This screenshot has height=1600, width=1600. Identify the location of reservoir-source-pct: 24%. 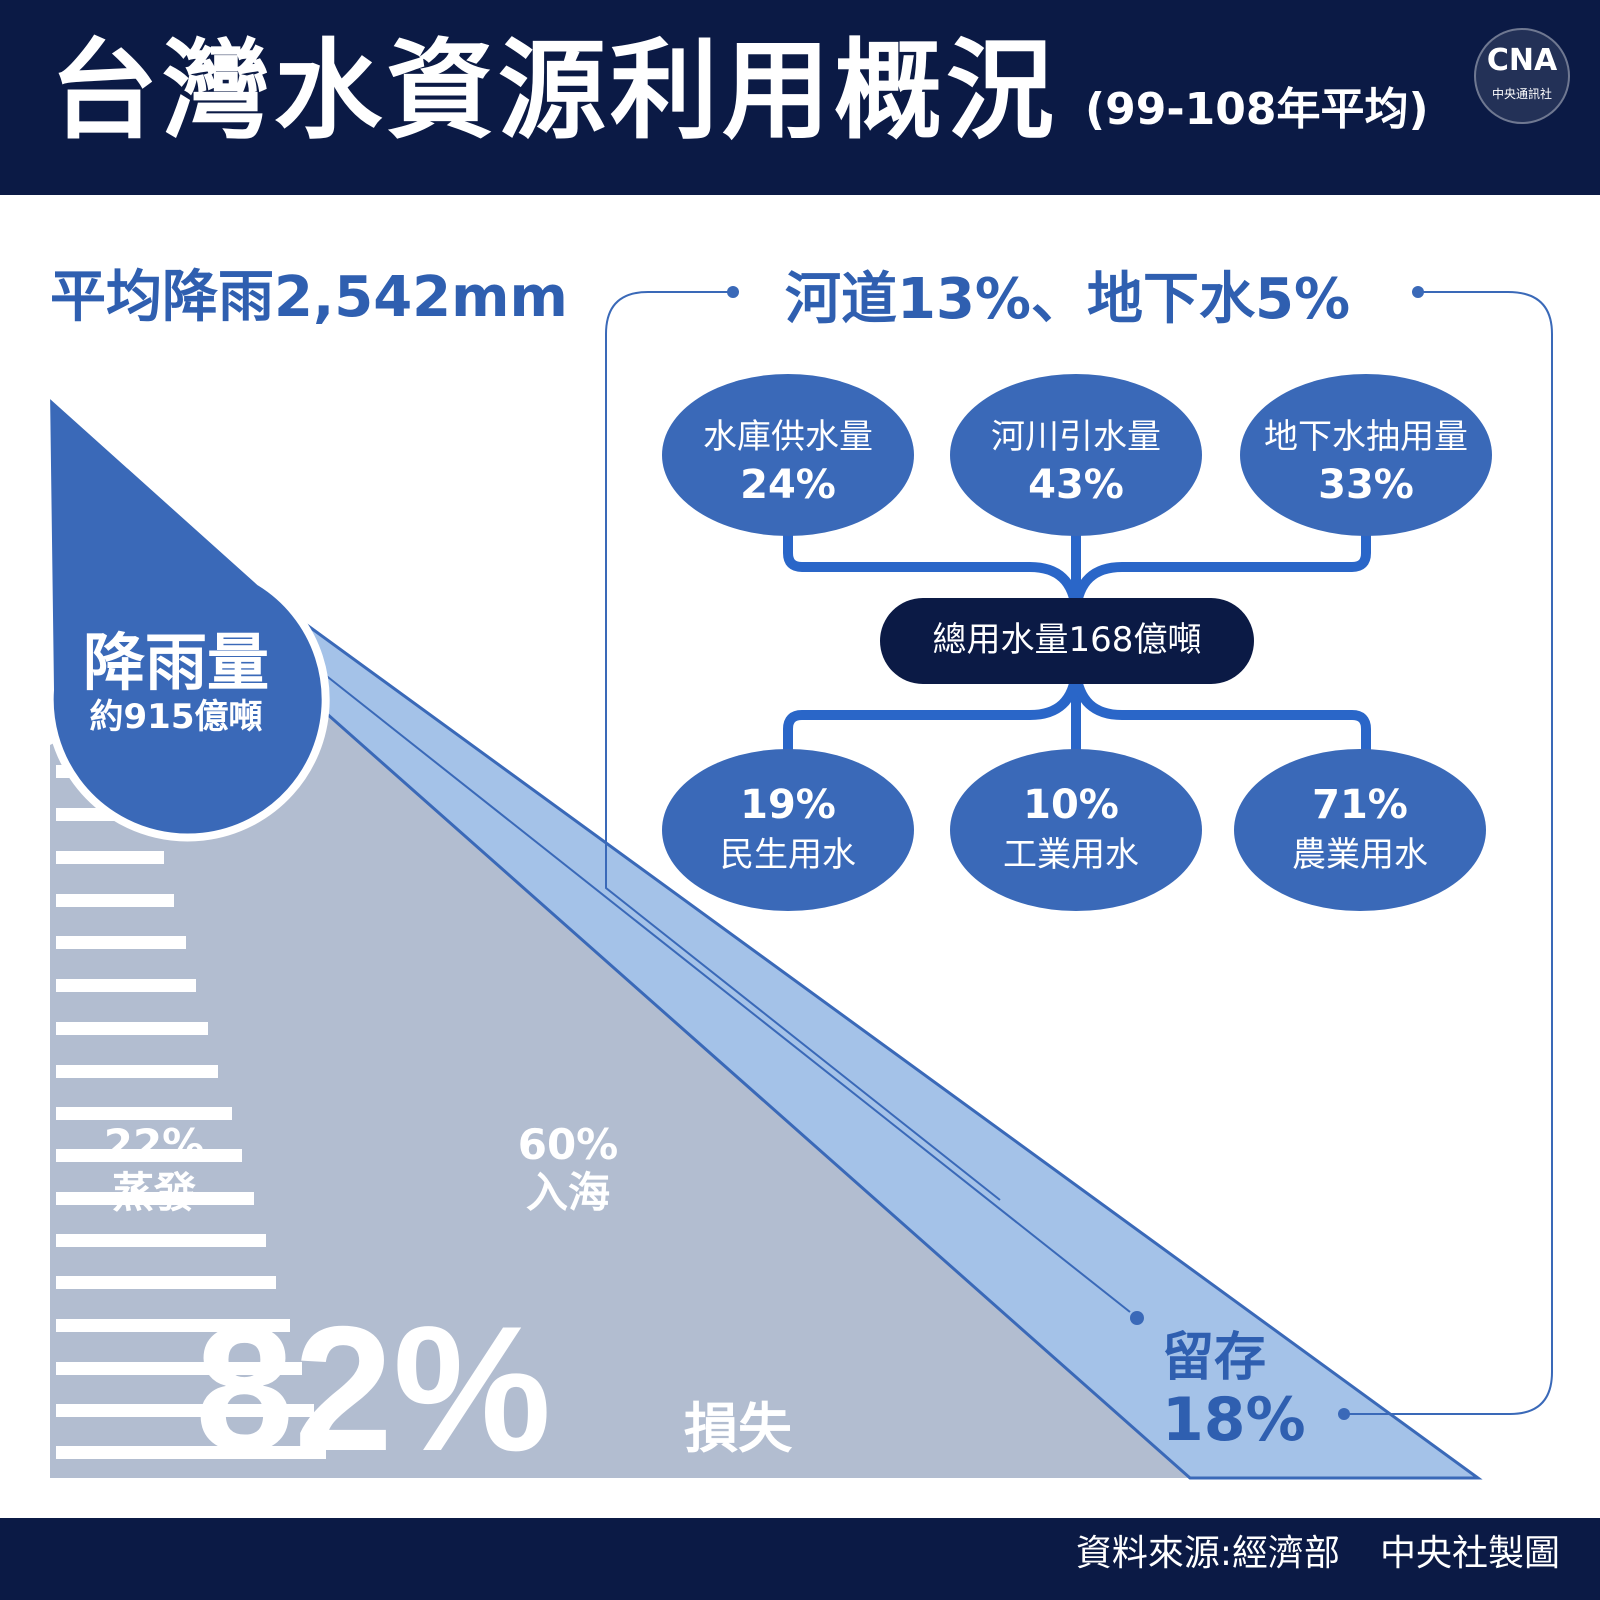
(788, 485).